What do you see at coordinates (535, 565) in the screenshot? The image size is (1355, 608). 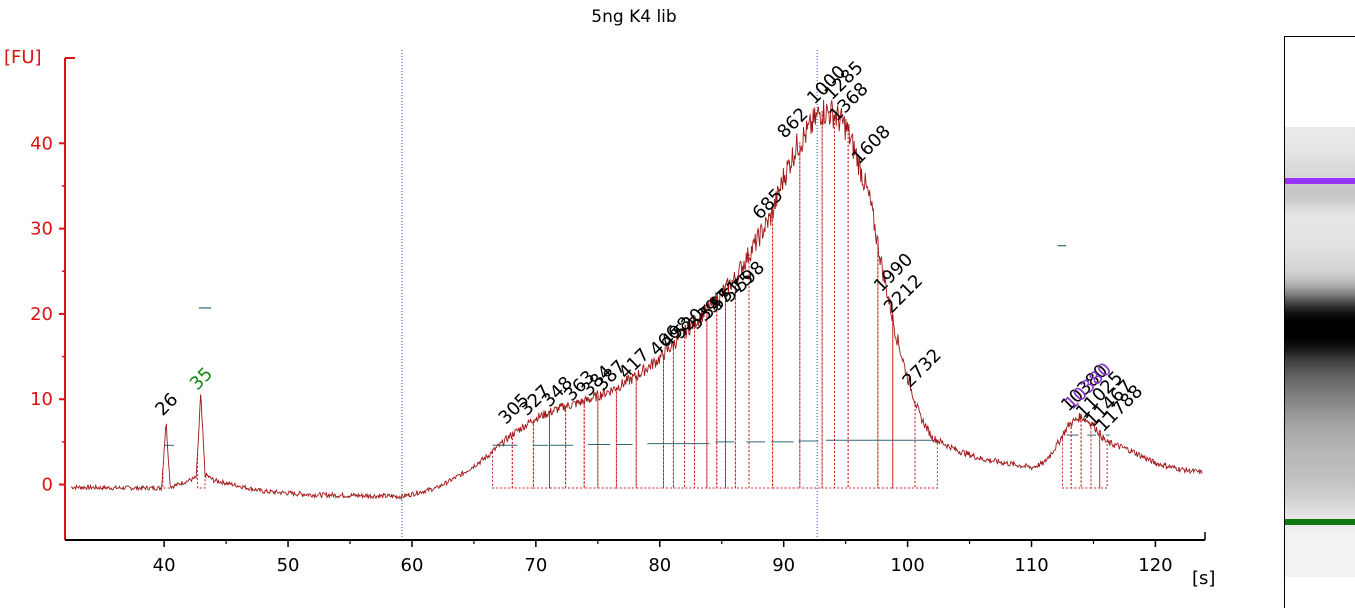 I see `x-tick-label: 70` at bounding box center [535, 565].